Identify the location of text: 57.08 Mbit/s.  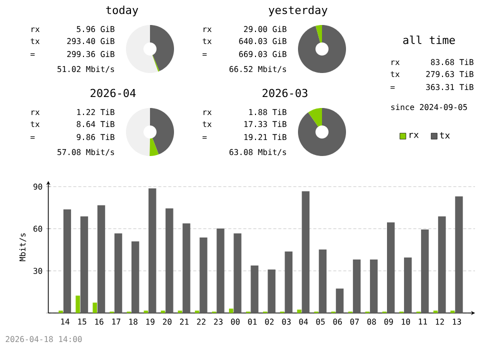
(86, 152).